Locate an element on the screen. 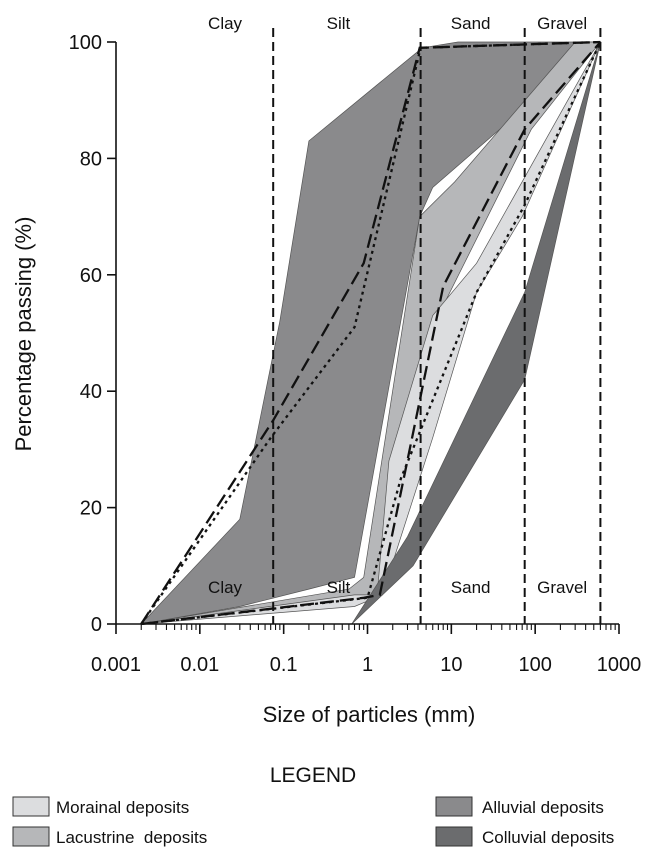 This screenshot has height=858, width=652. legend-label-alluvial: Alluvial deposits is located at coordinates (543, 807).